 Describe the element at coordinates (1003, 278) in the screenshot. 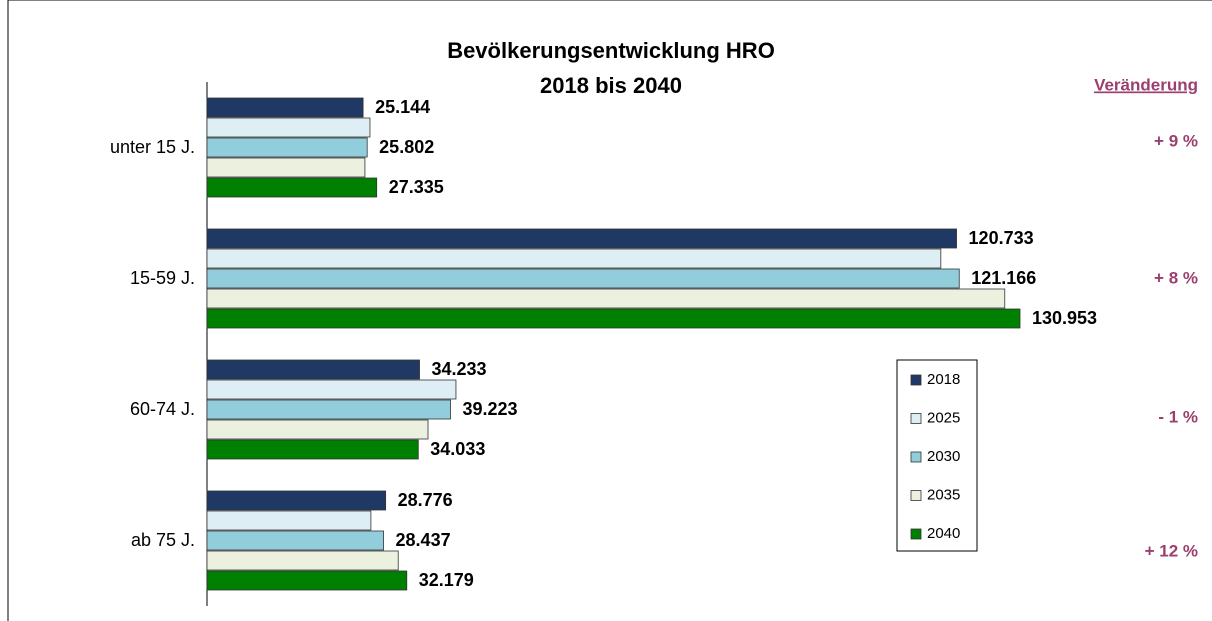

I see `value-label: 121.166` at that location.